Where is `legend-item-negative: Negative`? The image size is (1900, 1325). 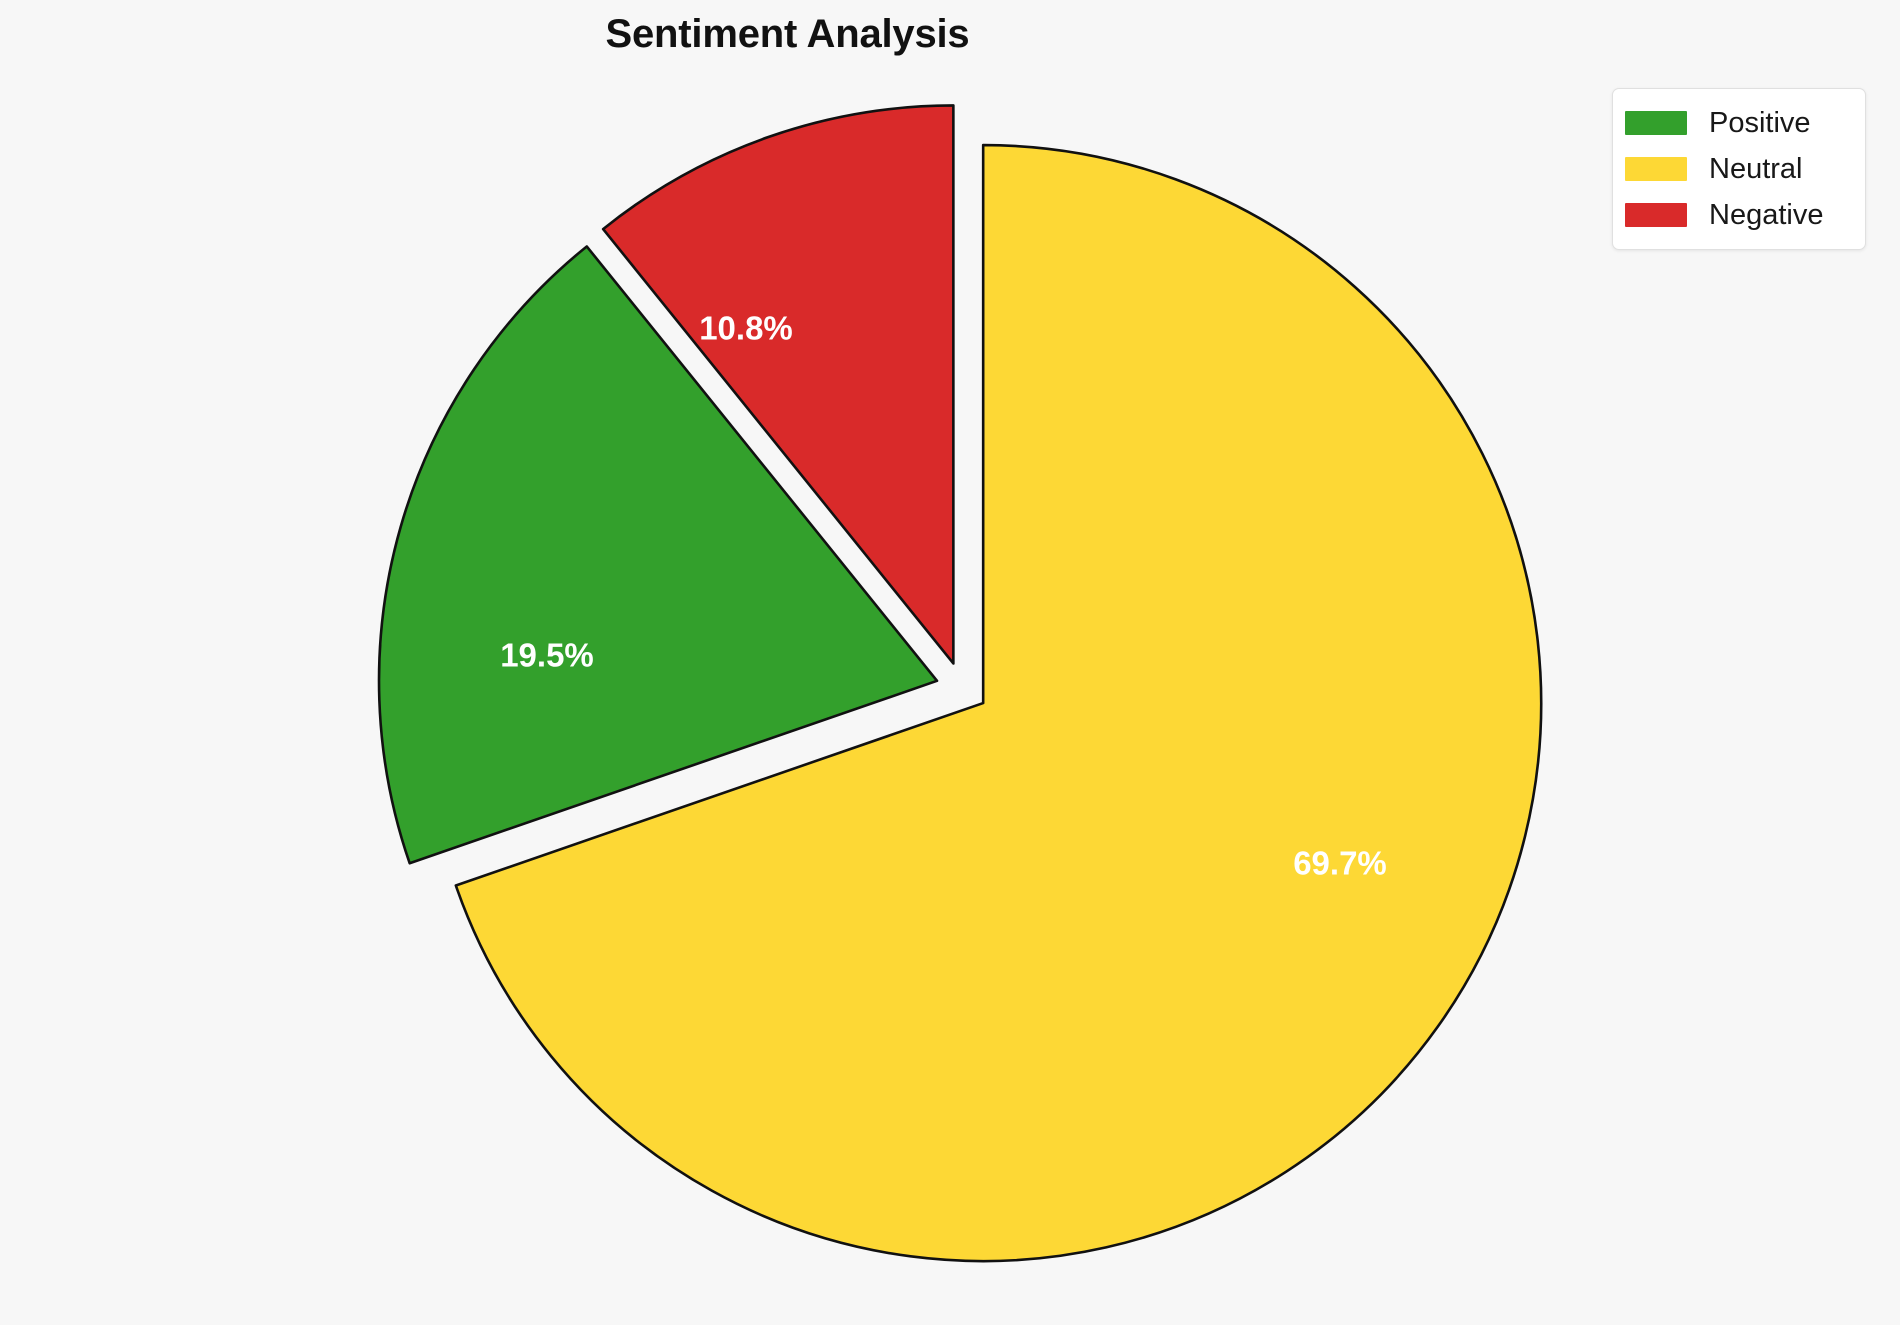
legend-item-negative: Negative is located at coordinates (1738, 215).